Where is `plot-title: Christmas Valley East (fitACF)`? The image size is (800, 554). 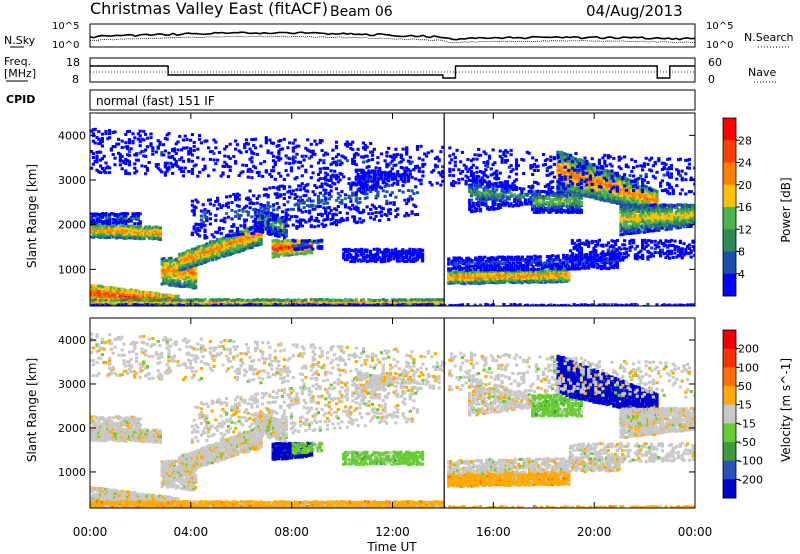
plot-title: Christmas Valley East (fitACF) is located at coordinates (209, 9).